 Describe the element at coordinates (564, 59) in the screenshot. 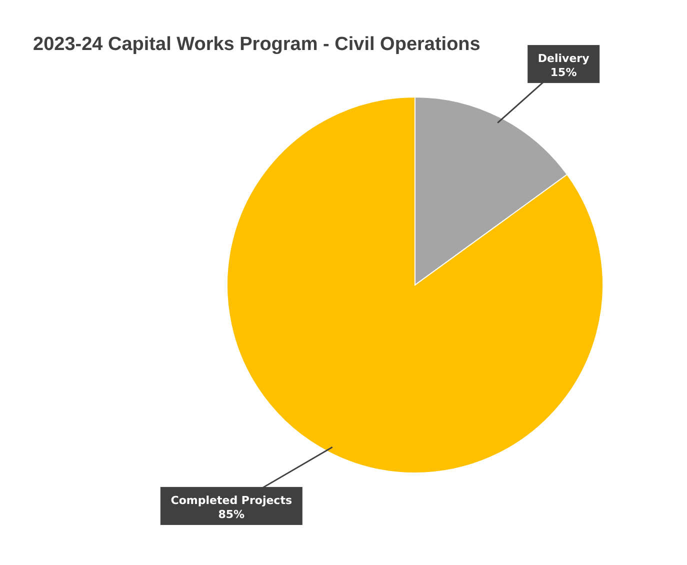

I see `slice-label: Delivery` at that location.